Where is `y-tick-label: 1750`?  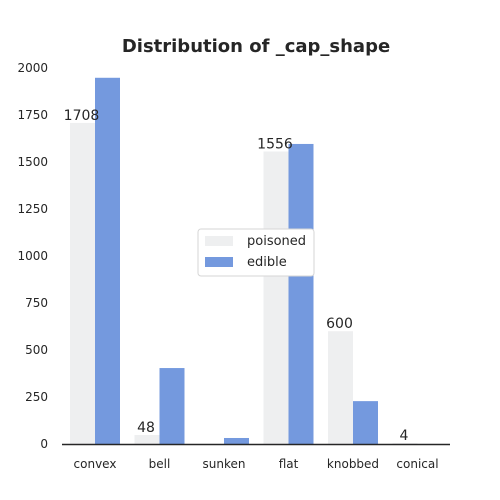 y-tick-label: 1750 is located at coordinates (32, 115).